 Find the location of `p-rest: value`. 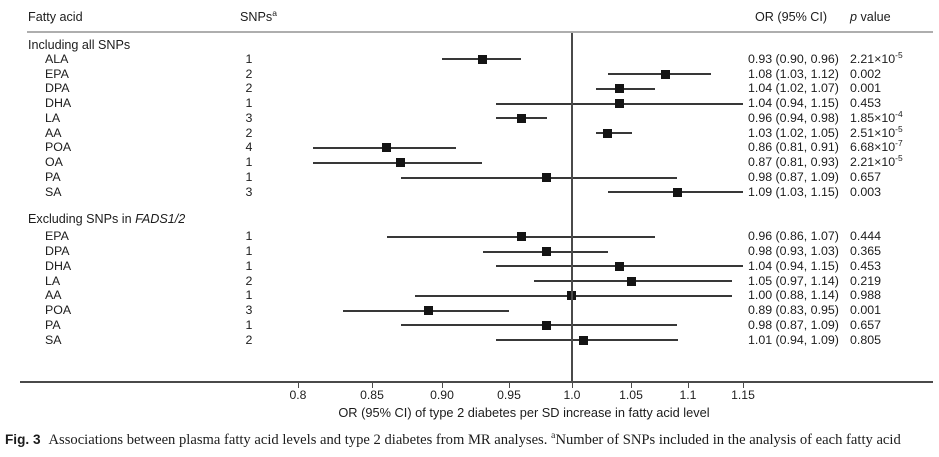

p-rest: value is located at coordinates (874, 17).